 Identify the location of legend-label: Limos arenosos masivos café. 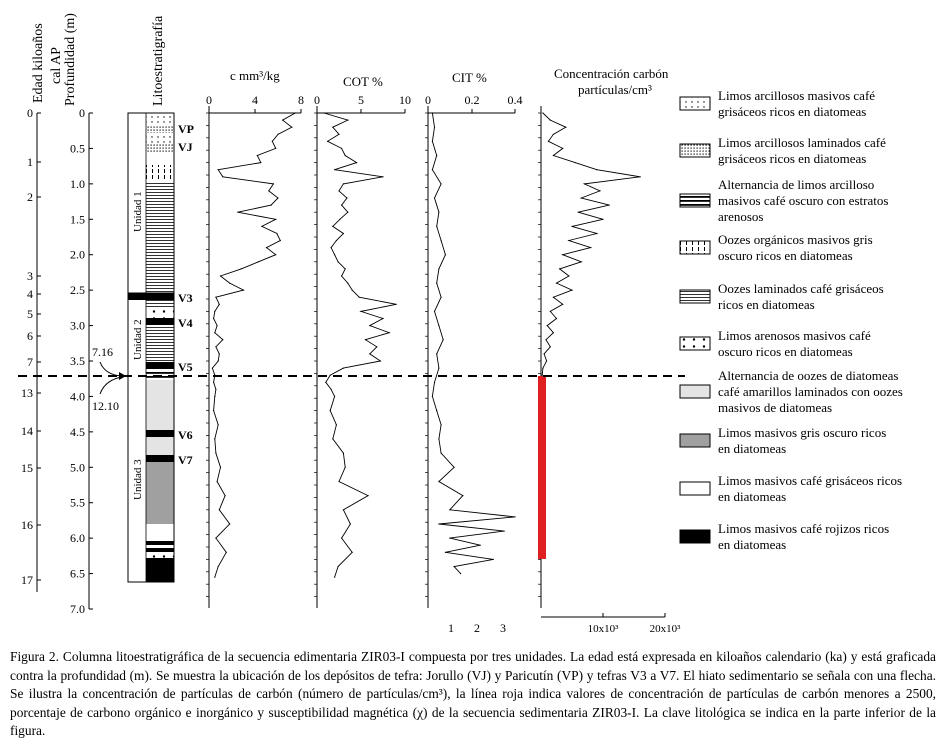
(794, 335).